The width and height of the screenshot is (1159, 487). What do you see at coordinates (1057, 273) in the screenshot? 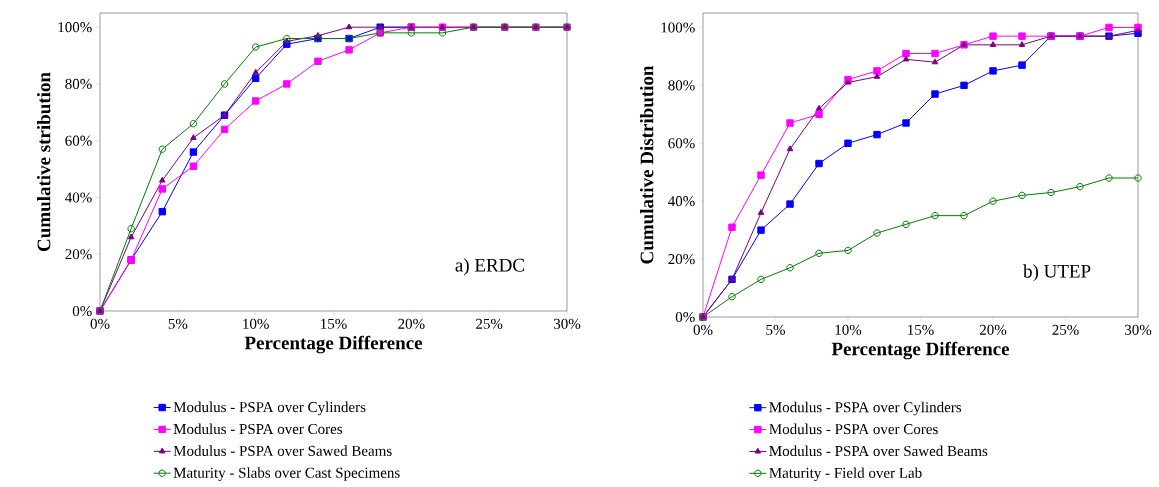
I see `annotation: b) UTEP` at bounding box center [1057, 273].